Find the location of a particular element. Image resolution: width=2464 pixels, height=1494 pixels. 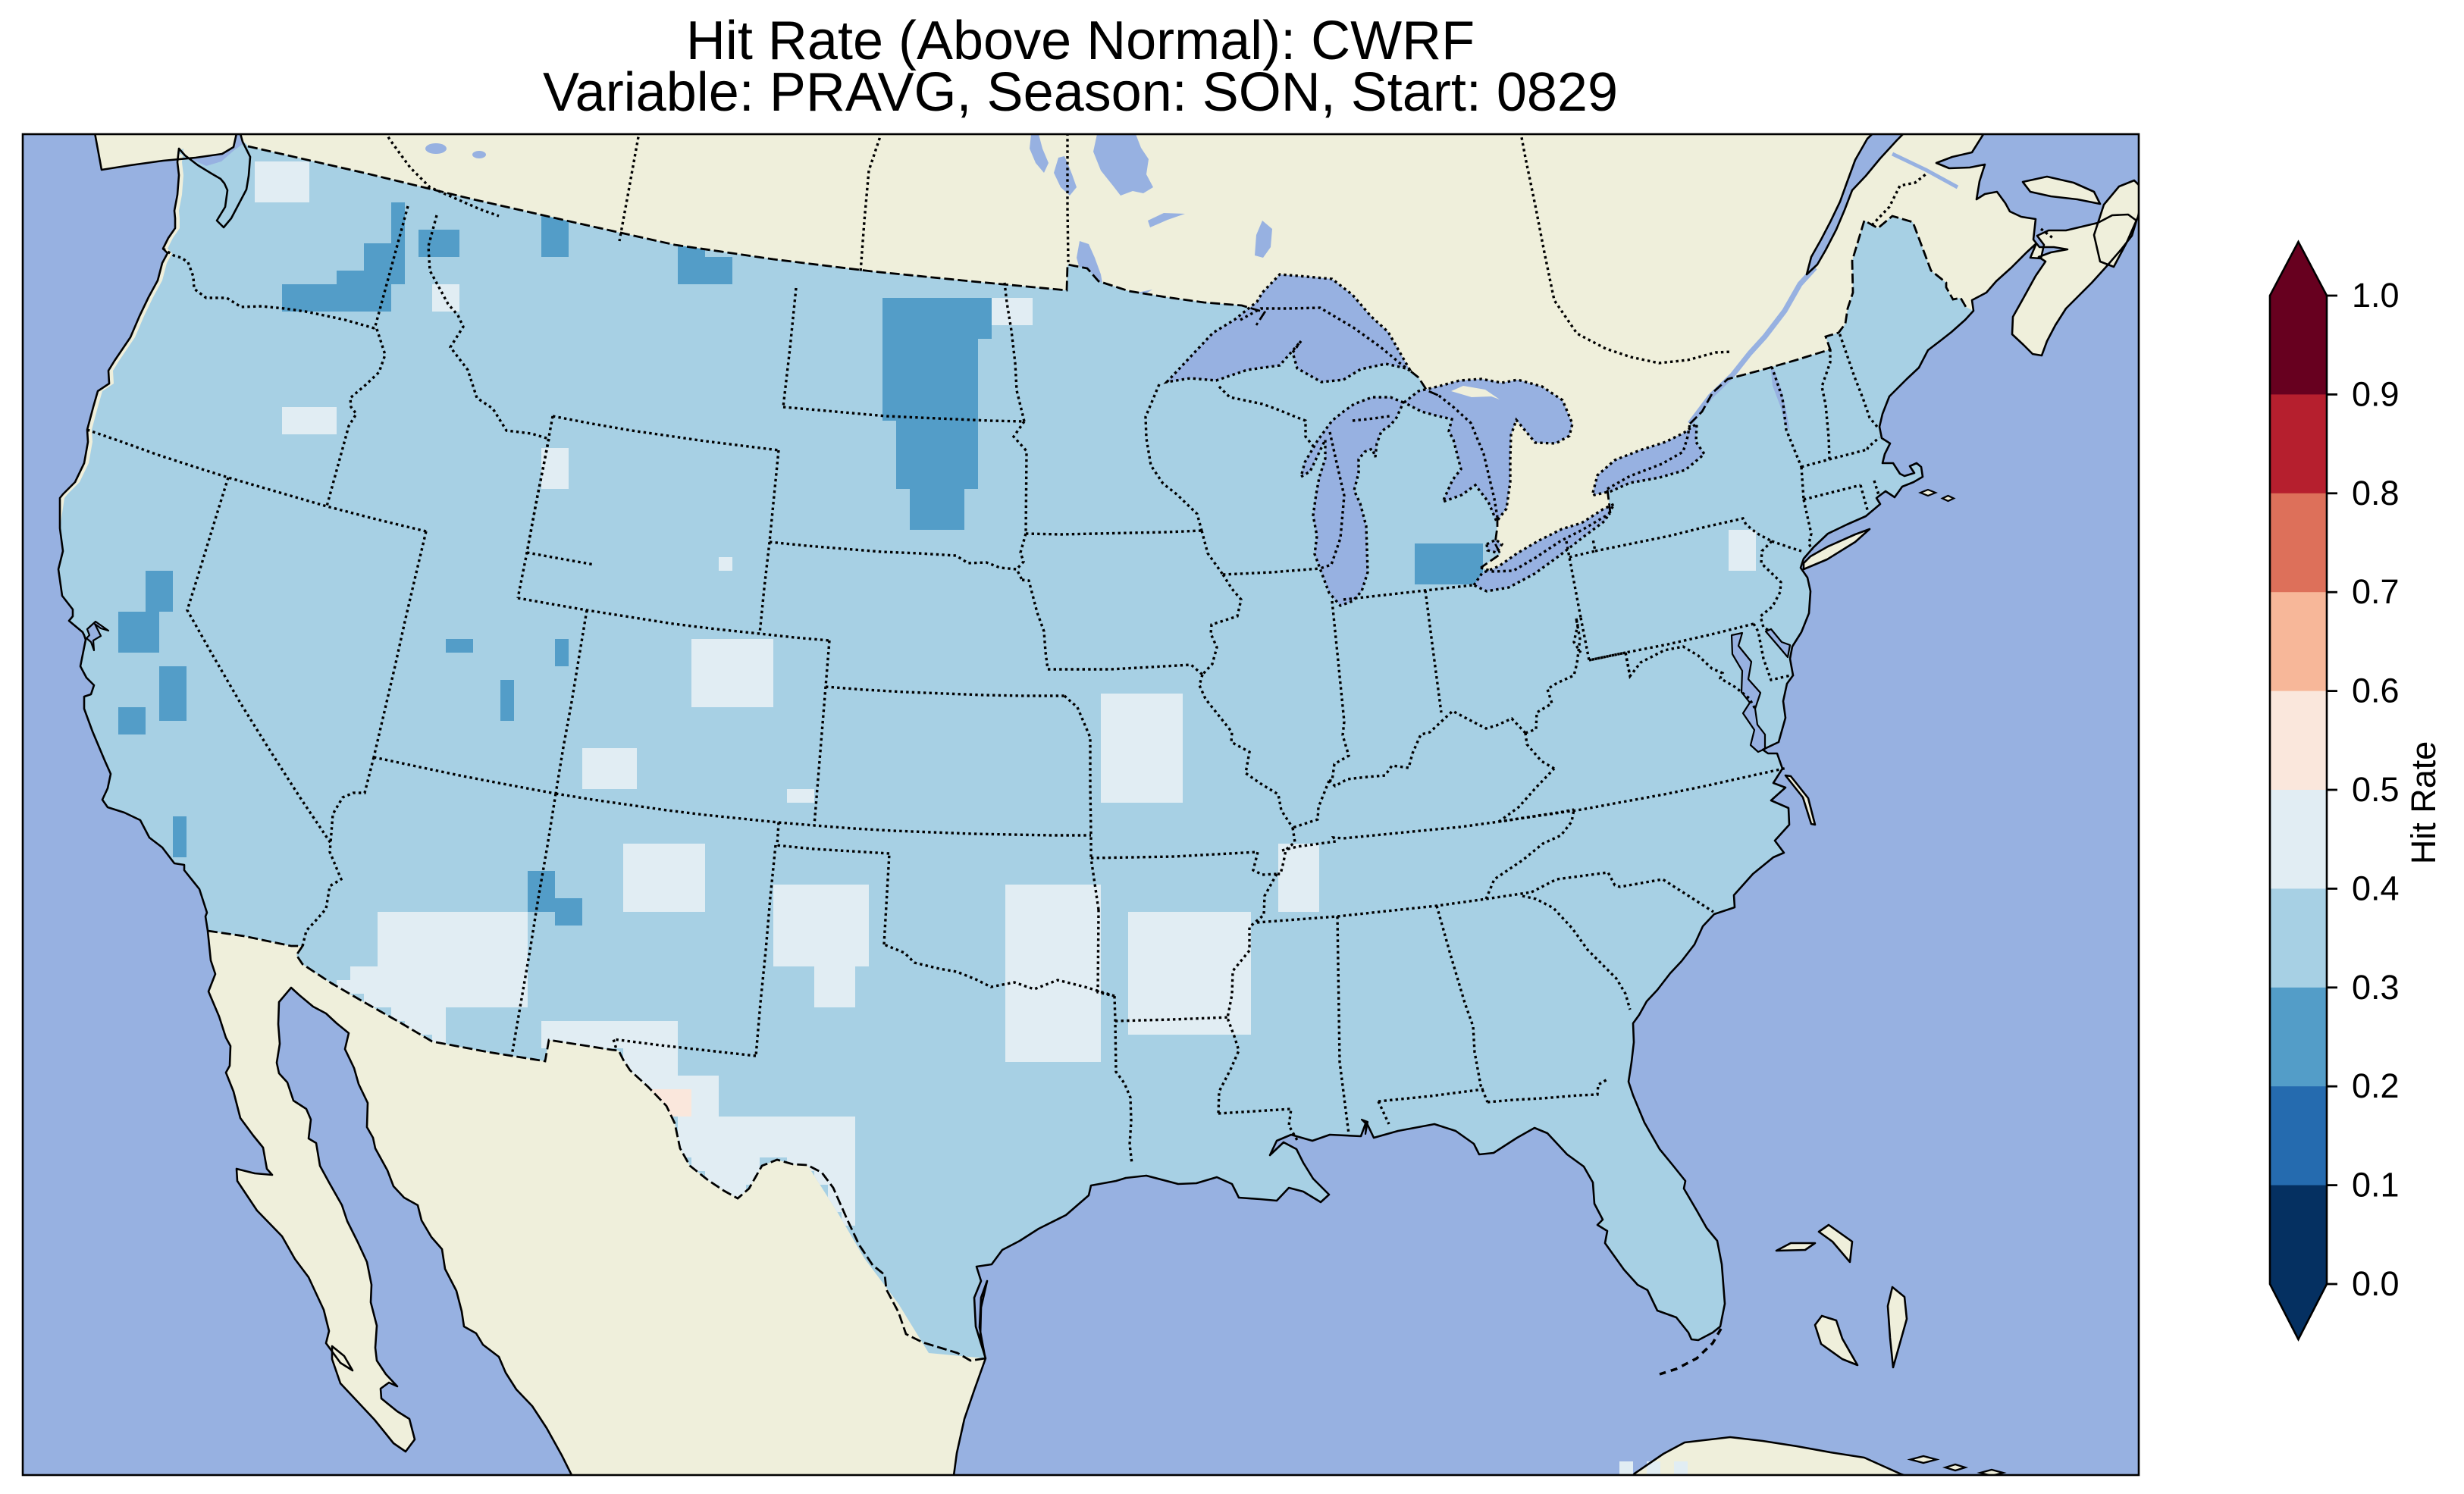

svg-text: 0.7 is located at coordinates (2376, 591).